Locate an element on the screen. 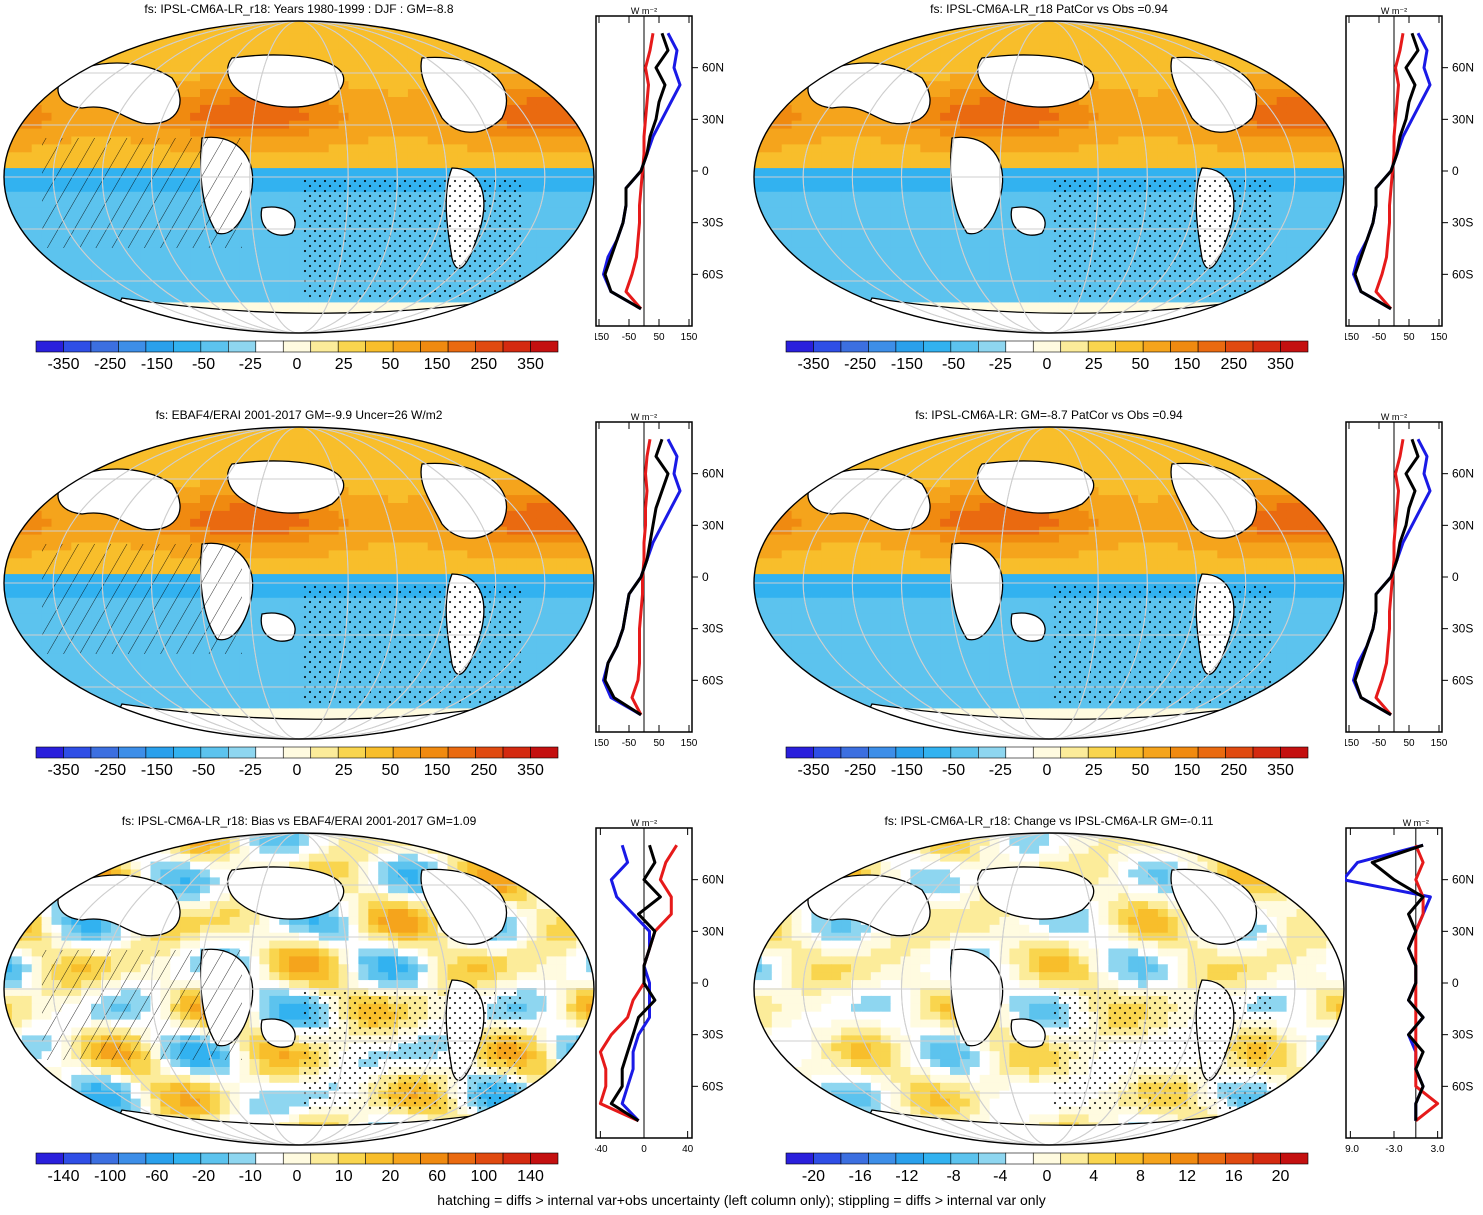  lat-label: 60N is located at coordinates (1463, 68).